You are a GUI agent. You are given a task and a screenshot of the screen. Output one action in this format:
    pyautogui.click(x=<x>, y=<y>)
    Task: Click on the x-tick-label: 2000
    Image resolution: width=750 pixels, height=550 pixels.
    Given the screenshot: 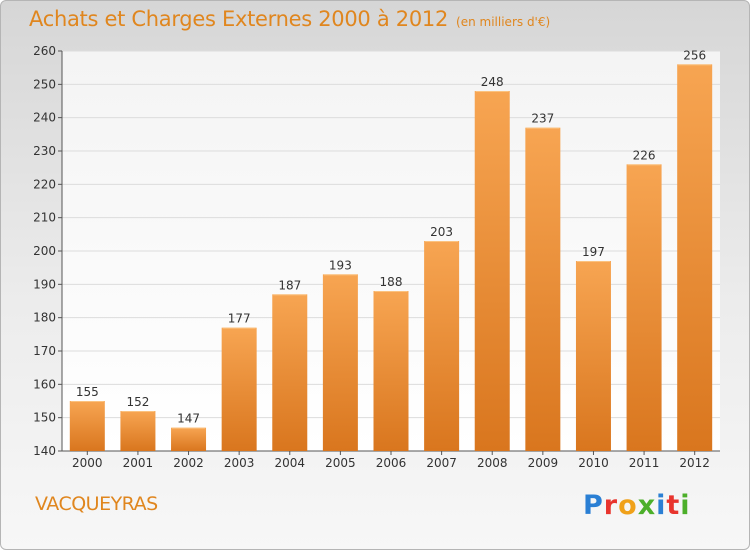 What is the action you would take?
    pyautogui.click(x=87, y=463)
    